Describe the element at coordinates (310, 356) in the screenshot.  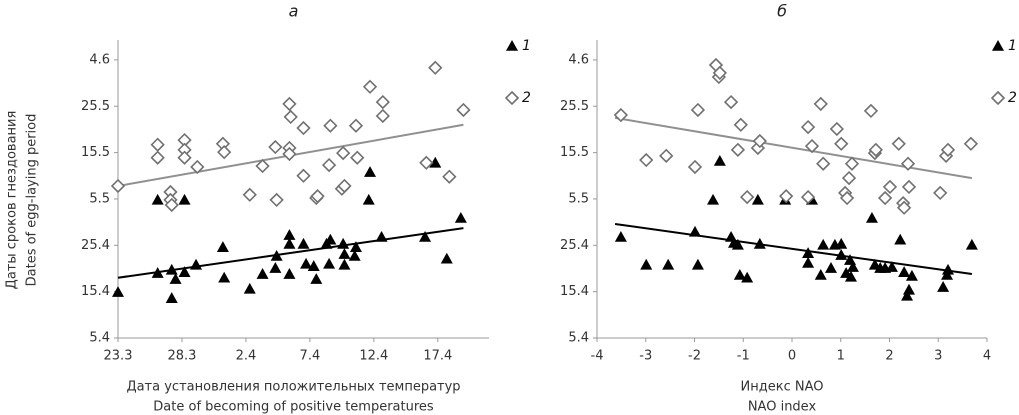
I see `x-tick-label: 7.4` at that location.